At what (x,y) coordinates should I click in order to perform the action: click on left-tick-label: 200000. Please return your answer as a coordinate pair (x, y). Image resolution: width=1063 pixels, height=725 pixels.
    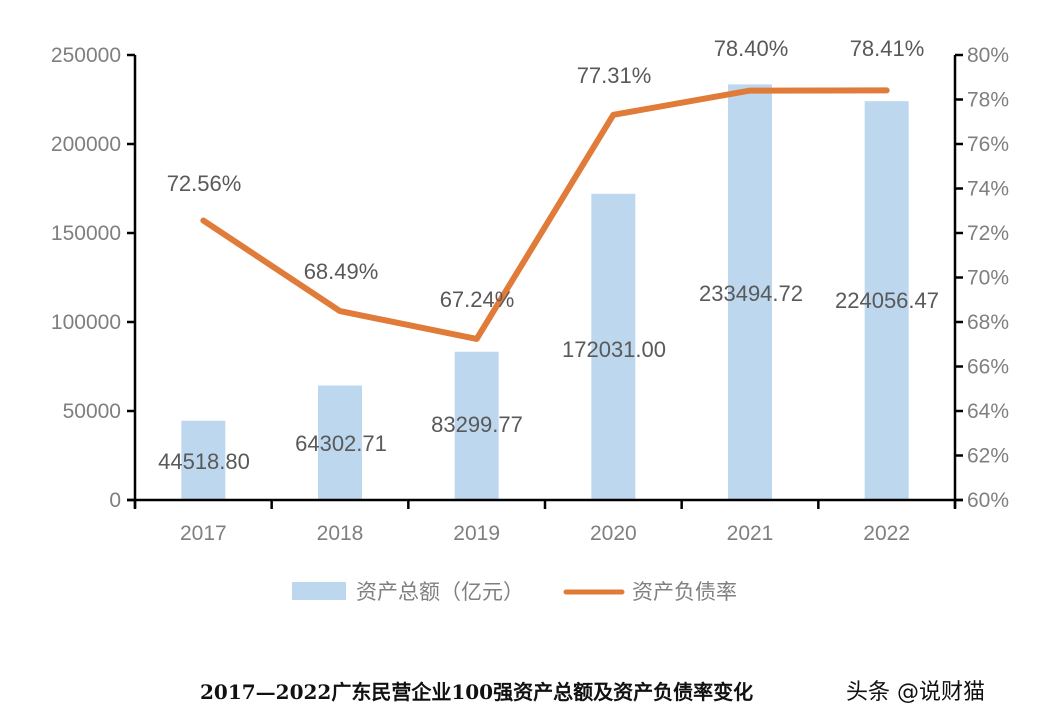
    Looking at the image, I should click on (86, 144).